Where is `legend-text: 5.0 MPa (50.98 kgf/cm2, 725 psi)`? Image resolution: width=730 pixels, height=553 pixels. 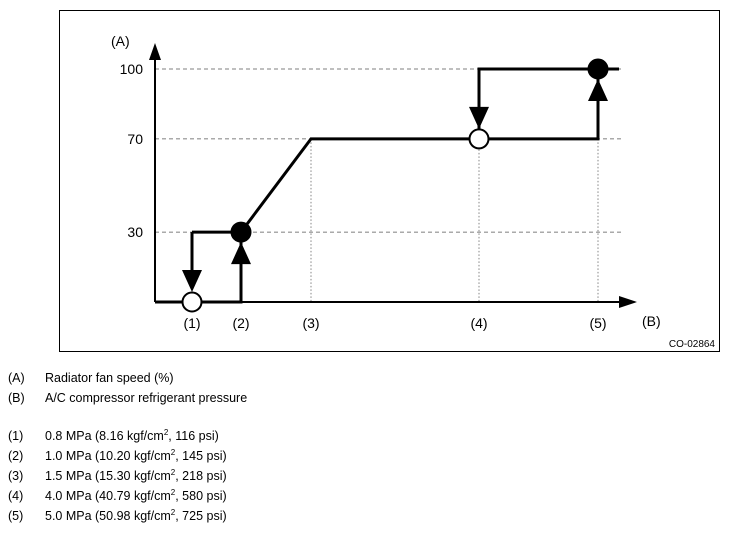 legend-text: 5.0 MPa (50.98 kgf/cm2, 725 psi) is located at coordinates (136, 516).